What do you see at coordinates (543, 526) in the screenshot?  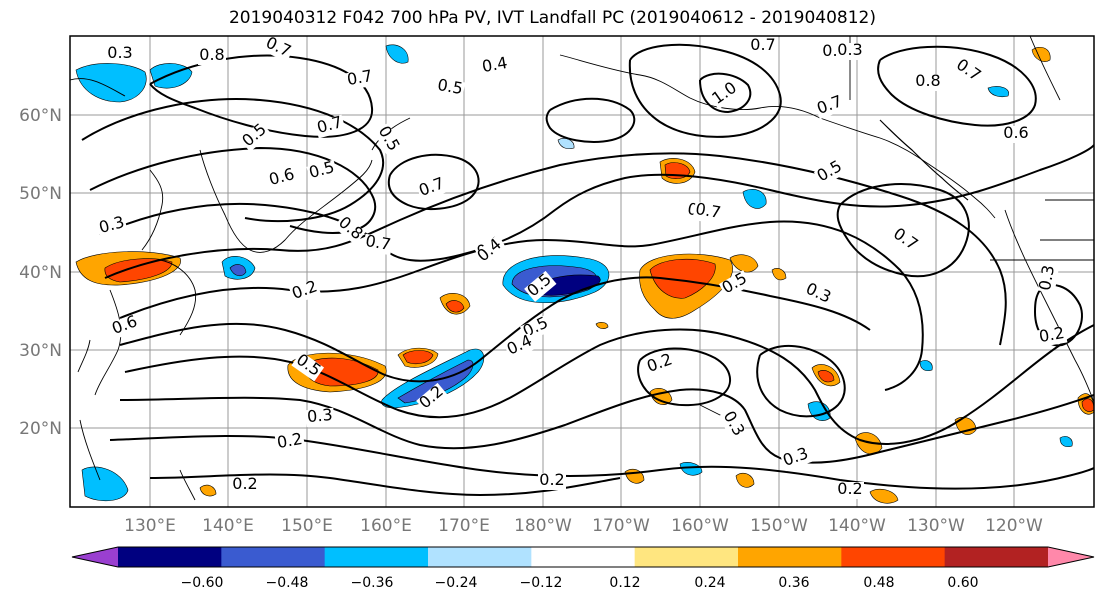 I see `lon-label: 180°W` at bounding box center [543, 526].